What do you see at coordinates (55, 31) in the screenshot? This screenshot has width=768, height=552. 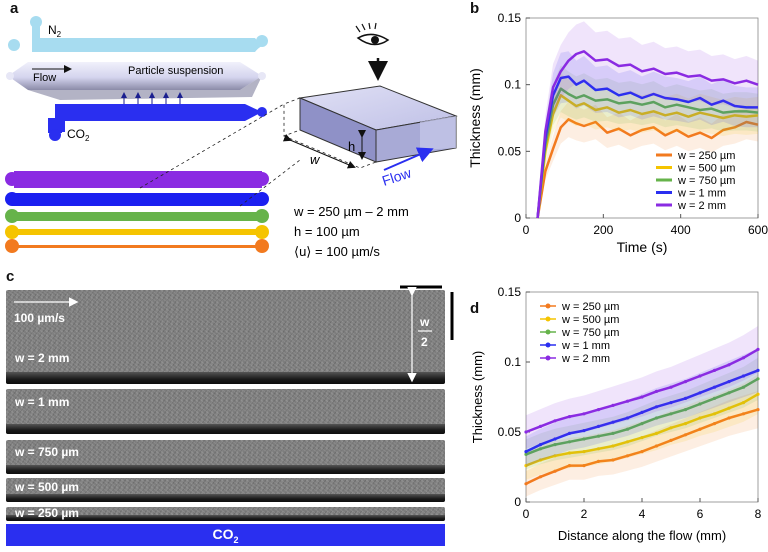 I see `n2-label: N2` at bounding box center [55, 31].